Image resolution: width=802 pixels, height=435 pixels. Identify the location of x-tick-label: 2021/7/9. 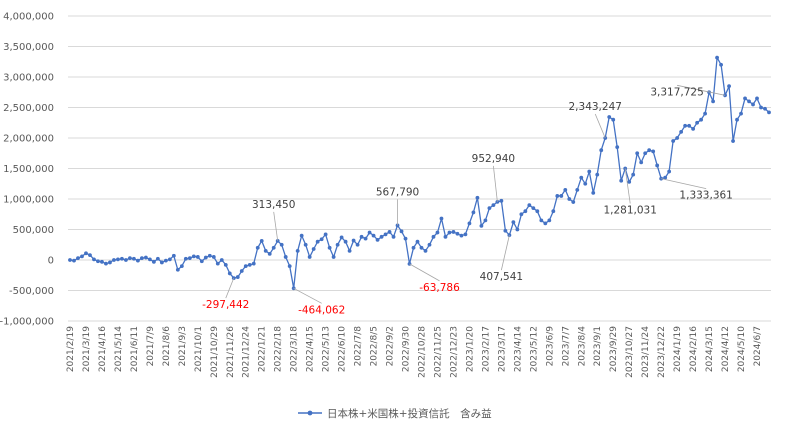
(151, 346).